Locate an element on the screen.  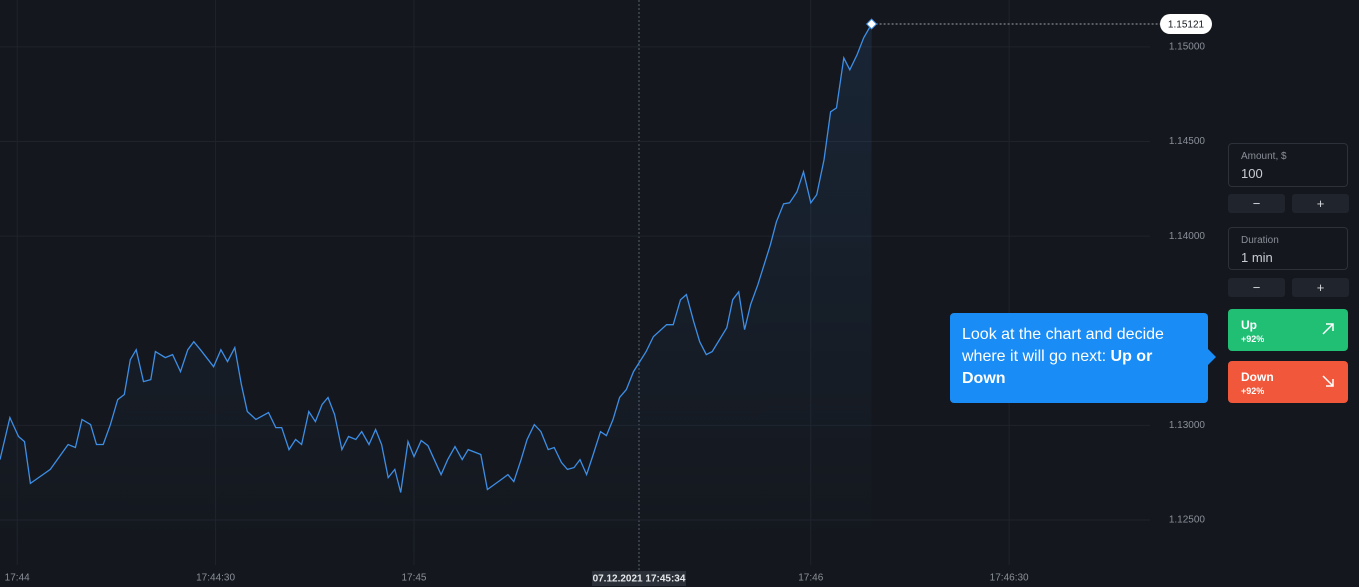
x-tick-label: 17:44 is located at coordinates (17, 578).